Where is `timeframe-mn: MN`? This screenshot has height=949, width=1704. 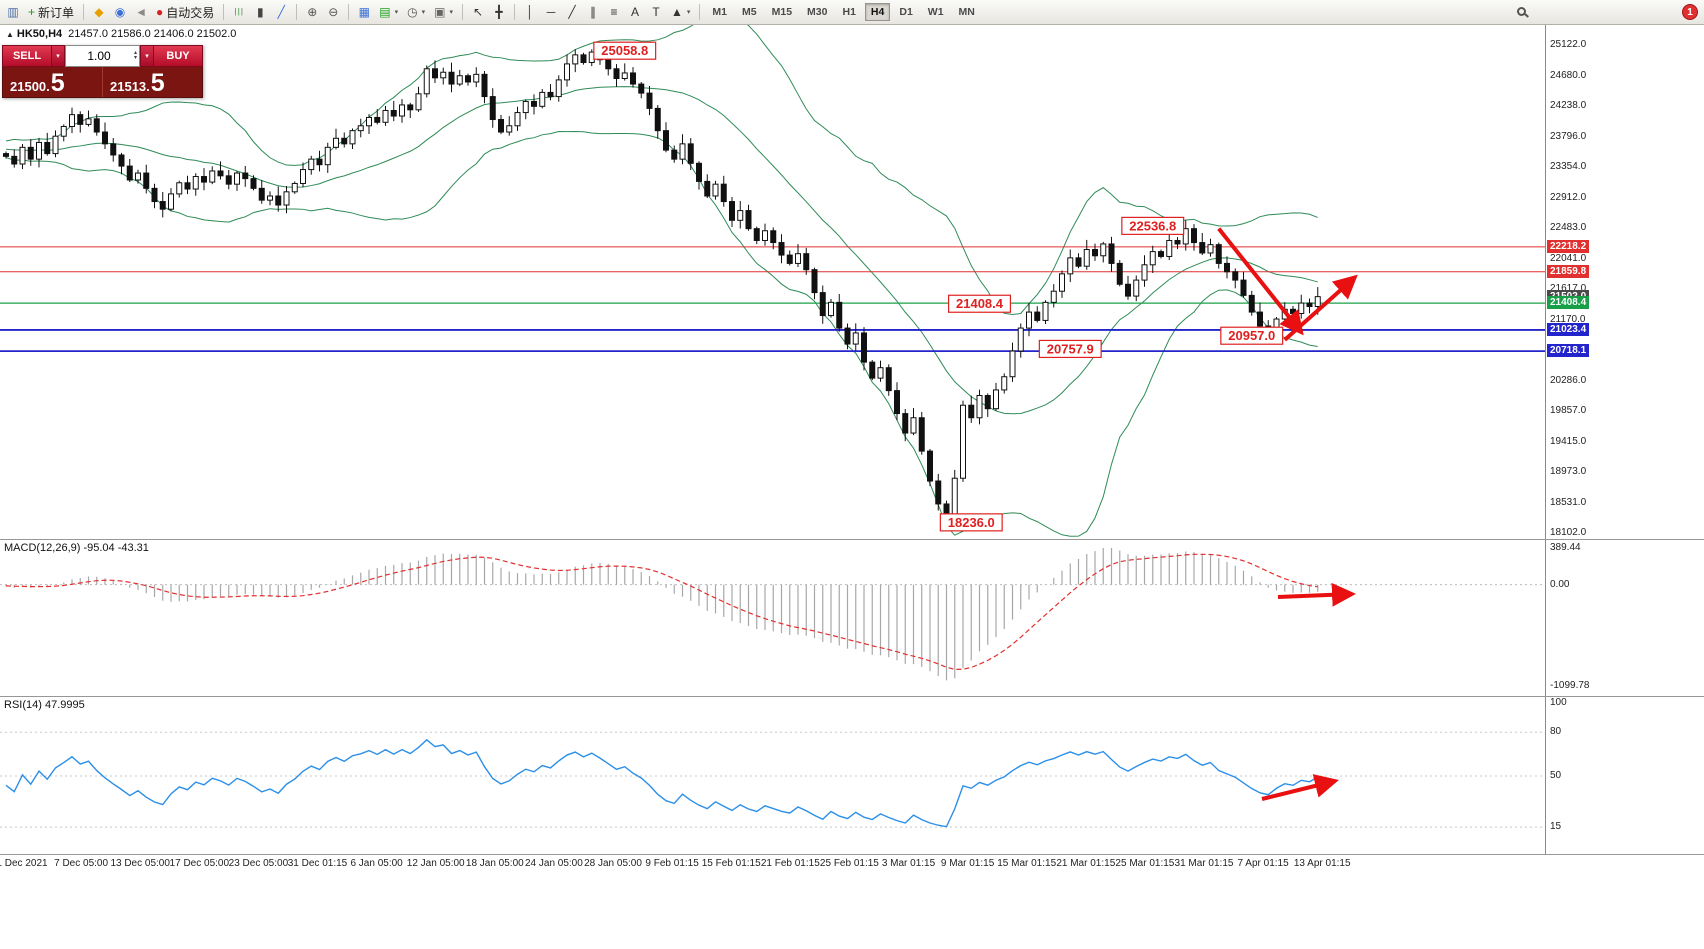
timeframe-mn: MN is located at coordinates (966, 12).